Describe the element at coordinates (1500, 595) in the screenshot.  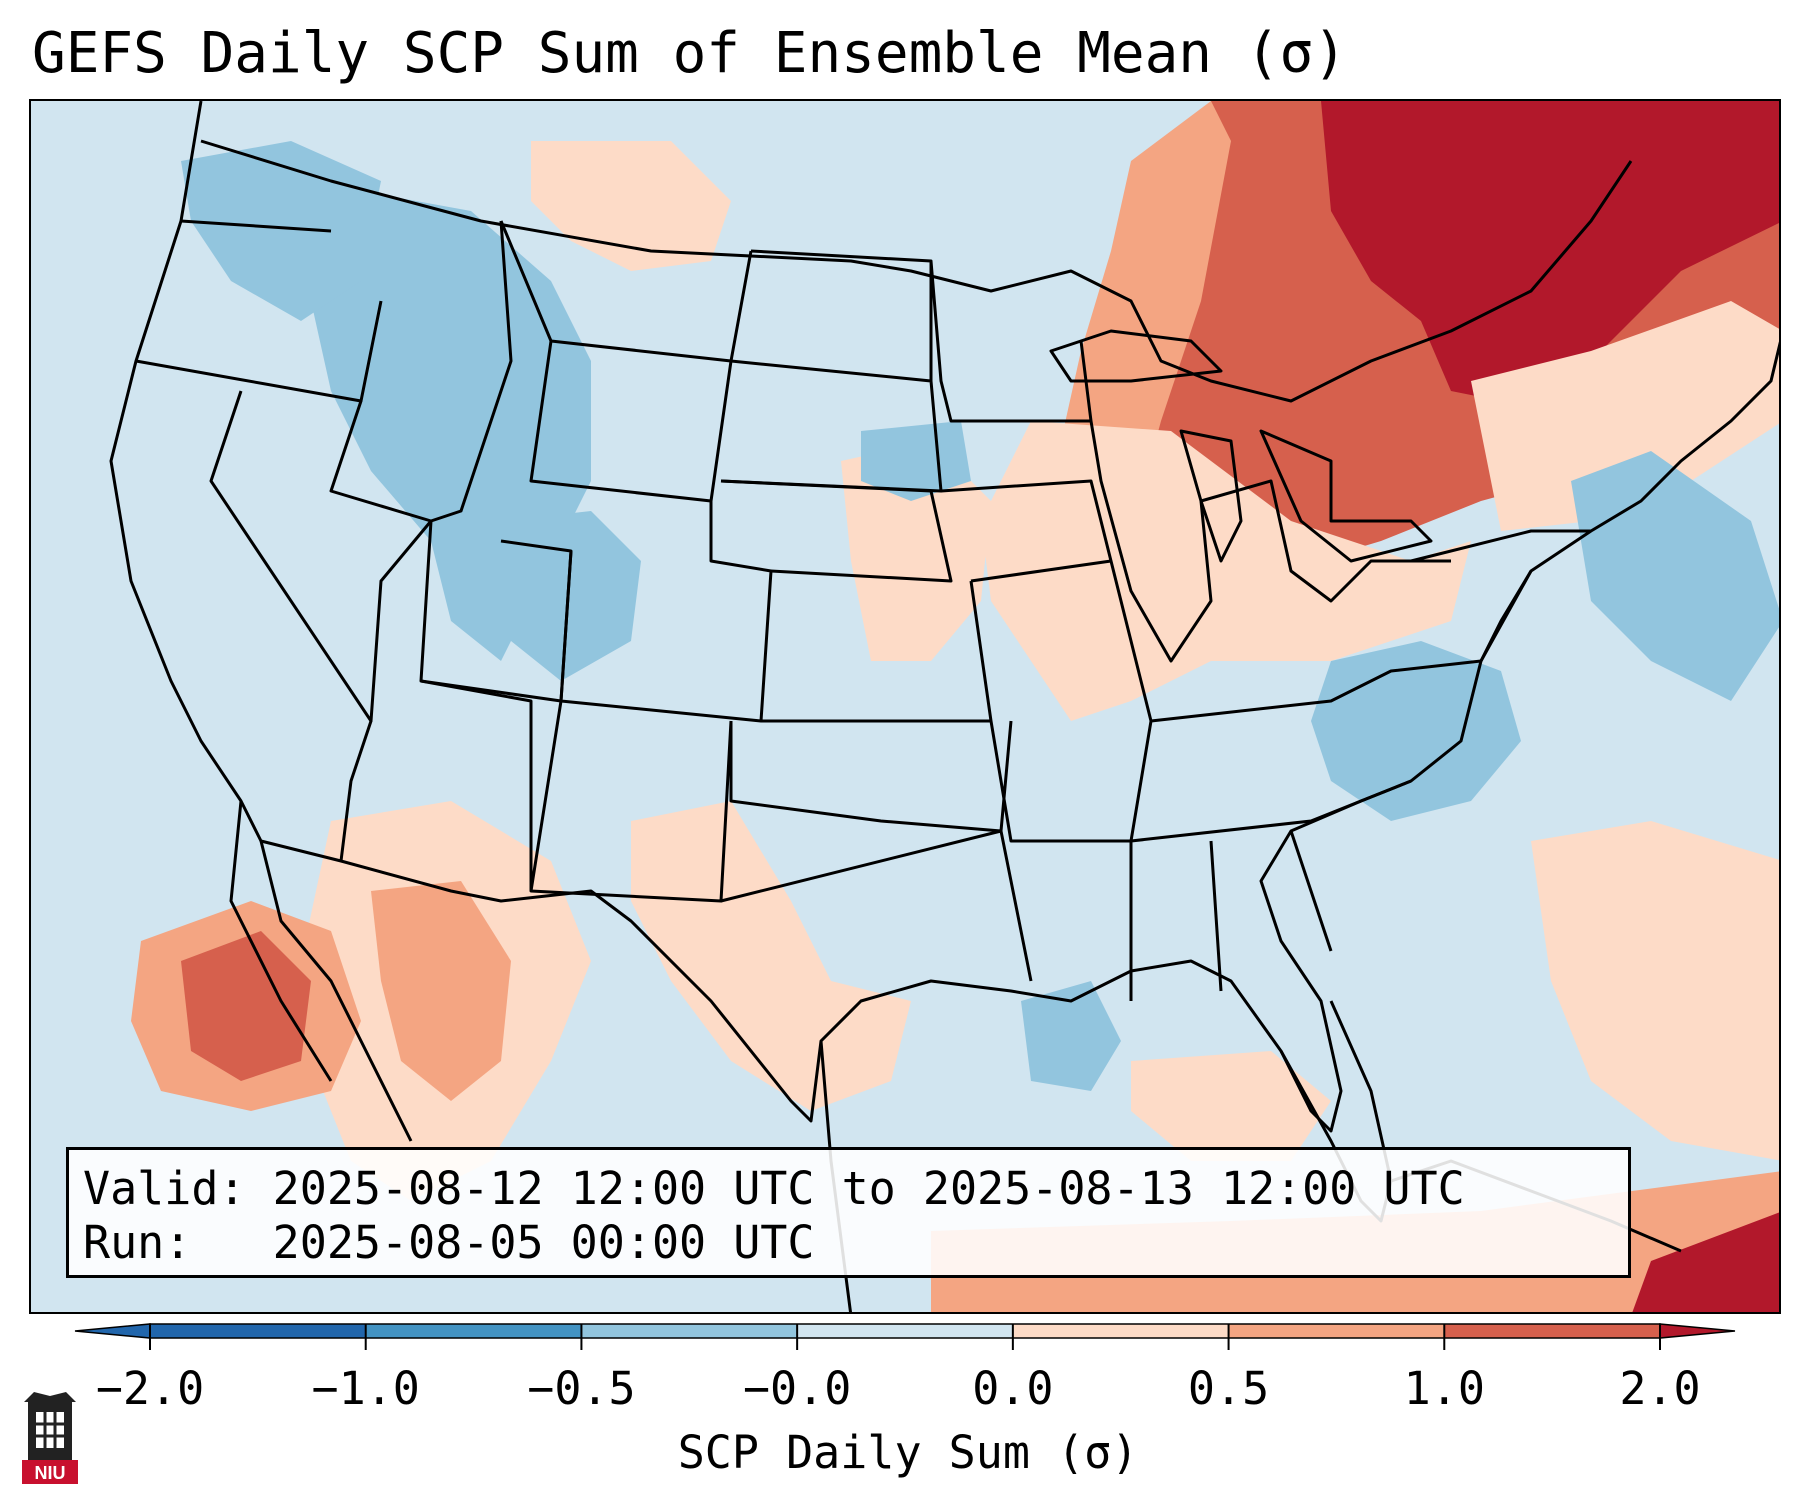
I see `northeast-states` at that location.